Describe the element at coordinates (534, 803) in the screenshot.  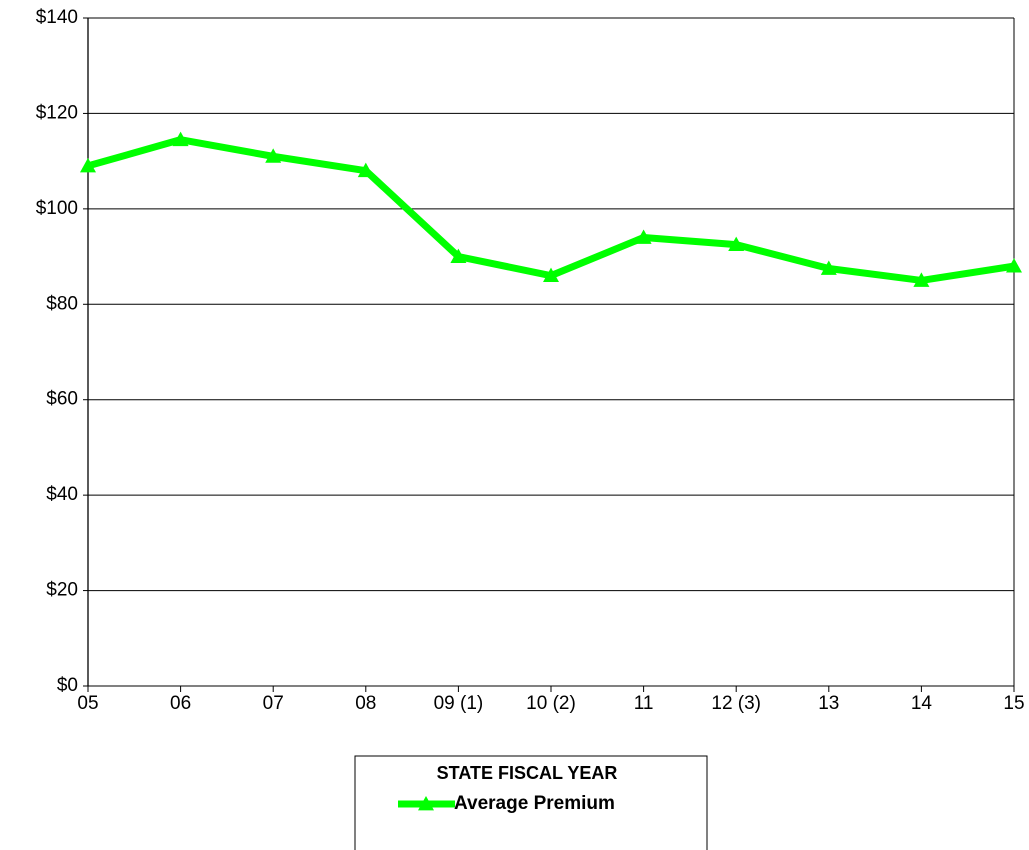
I see `legend-label: Average Premium` at that location.